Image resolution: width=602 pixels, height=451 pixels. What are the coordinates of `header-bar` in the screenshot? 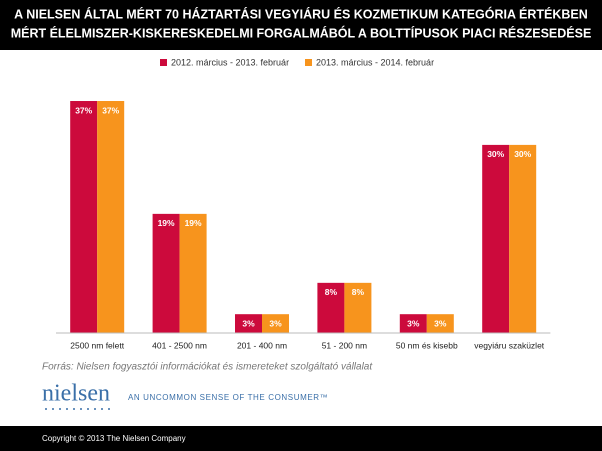 It's located at (301, 25).